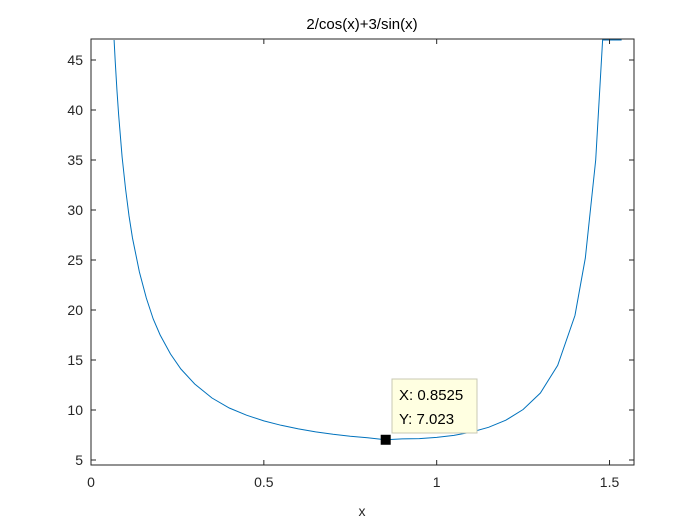  I want to click on y-tick-label-7: 40, so click(75, 110).